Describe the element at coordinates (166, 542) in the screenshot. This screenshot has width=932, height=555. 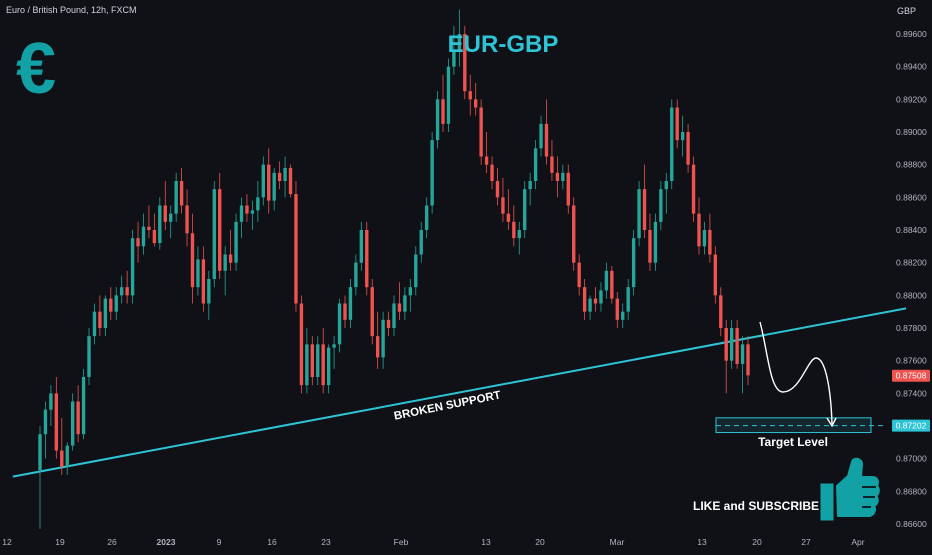
I see `x-tick-label: 2023` at that location.